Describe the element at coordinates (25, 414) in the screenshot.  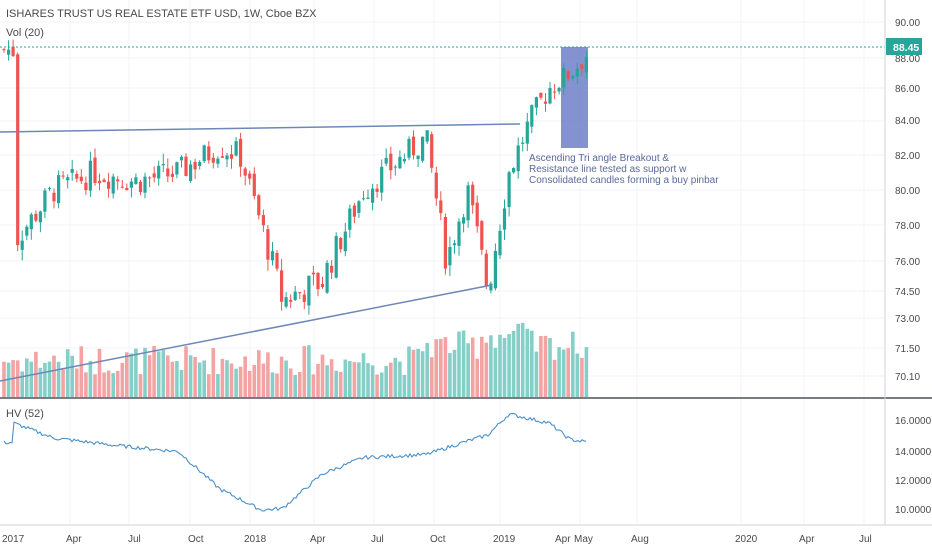
I see `hv-legend: HV (52)` at that location.